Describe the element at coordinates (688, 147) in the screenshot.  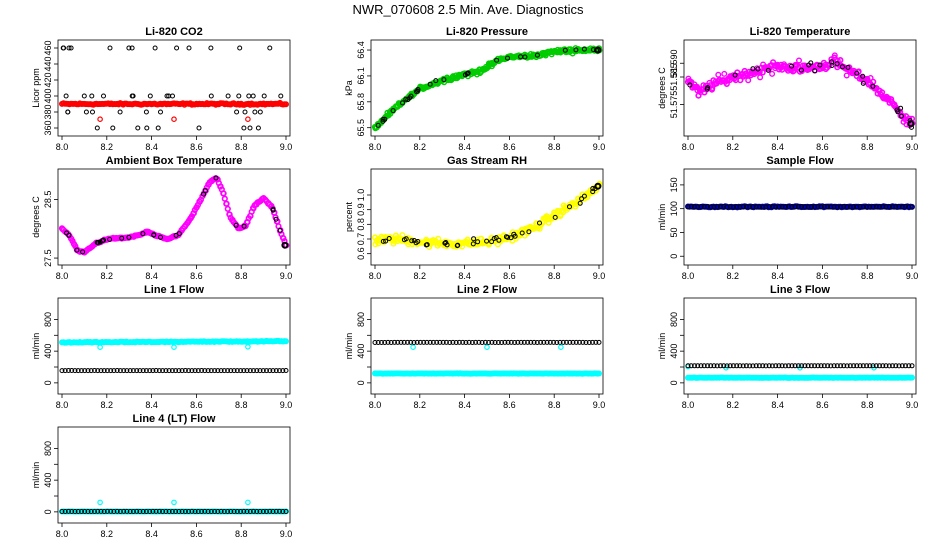
I see `x-tick-label-temp: 8.0` at that location.